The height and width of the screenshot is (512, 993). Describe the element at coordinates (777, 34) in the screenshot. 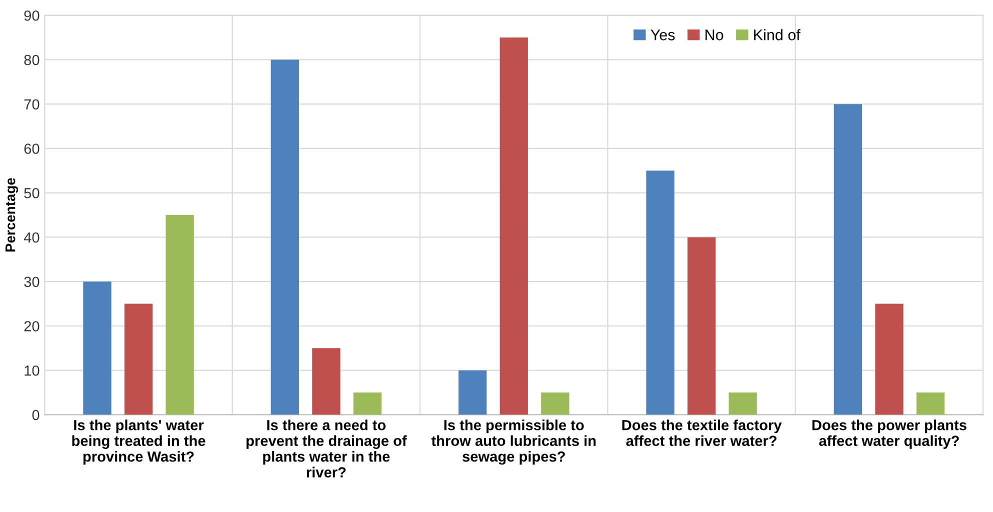

I see `legend-label: Kind of` at that location.